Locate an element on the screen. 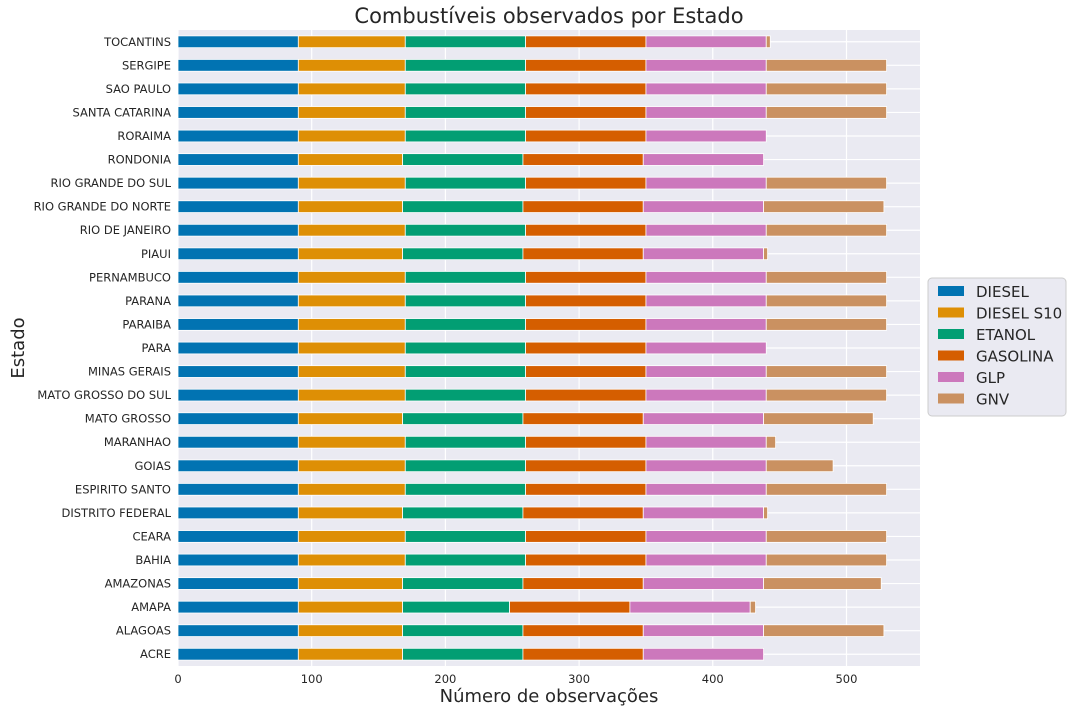  y-tick-label: PERNAMBUCO is located at coordinates (130, 277).